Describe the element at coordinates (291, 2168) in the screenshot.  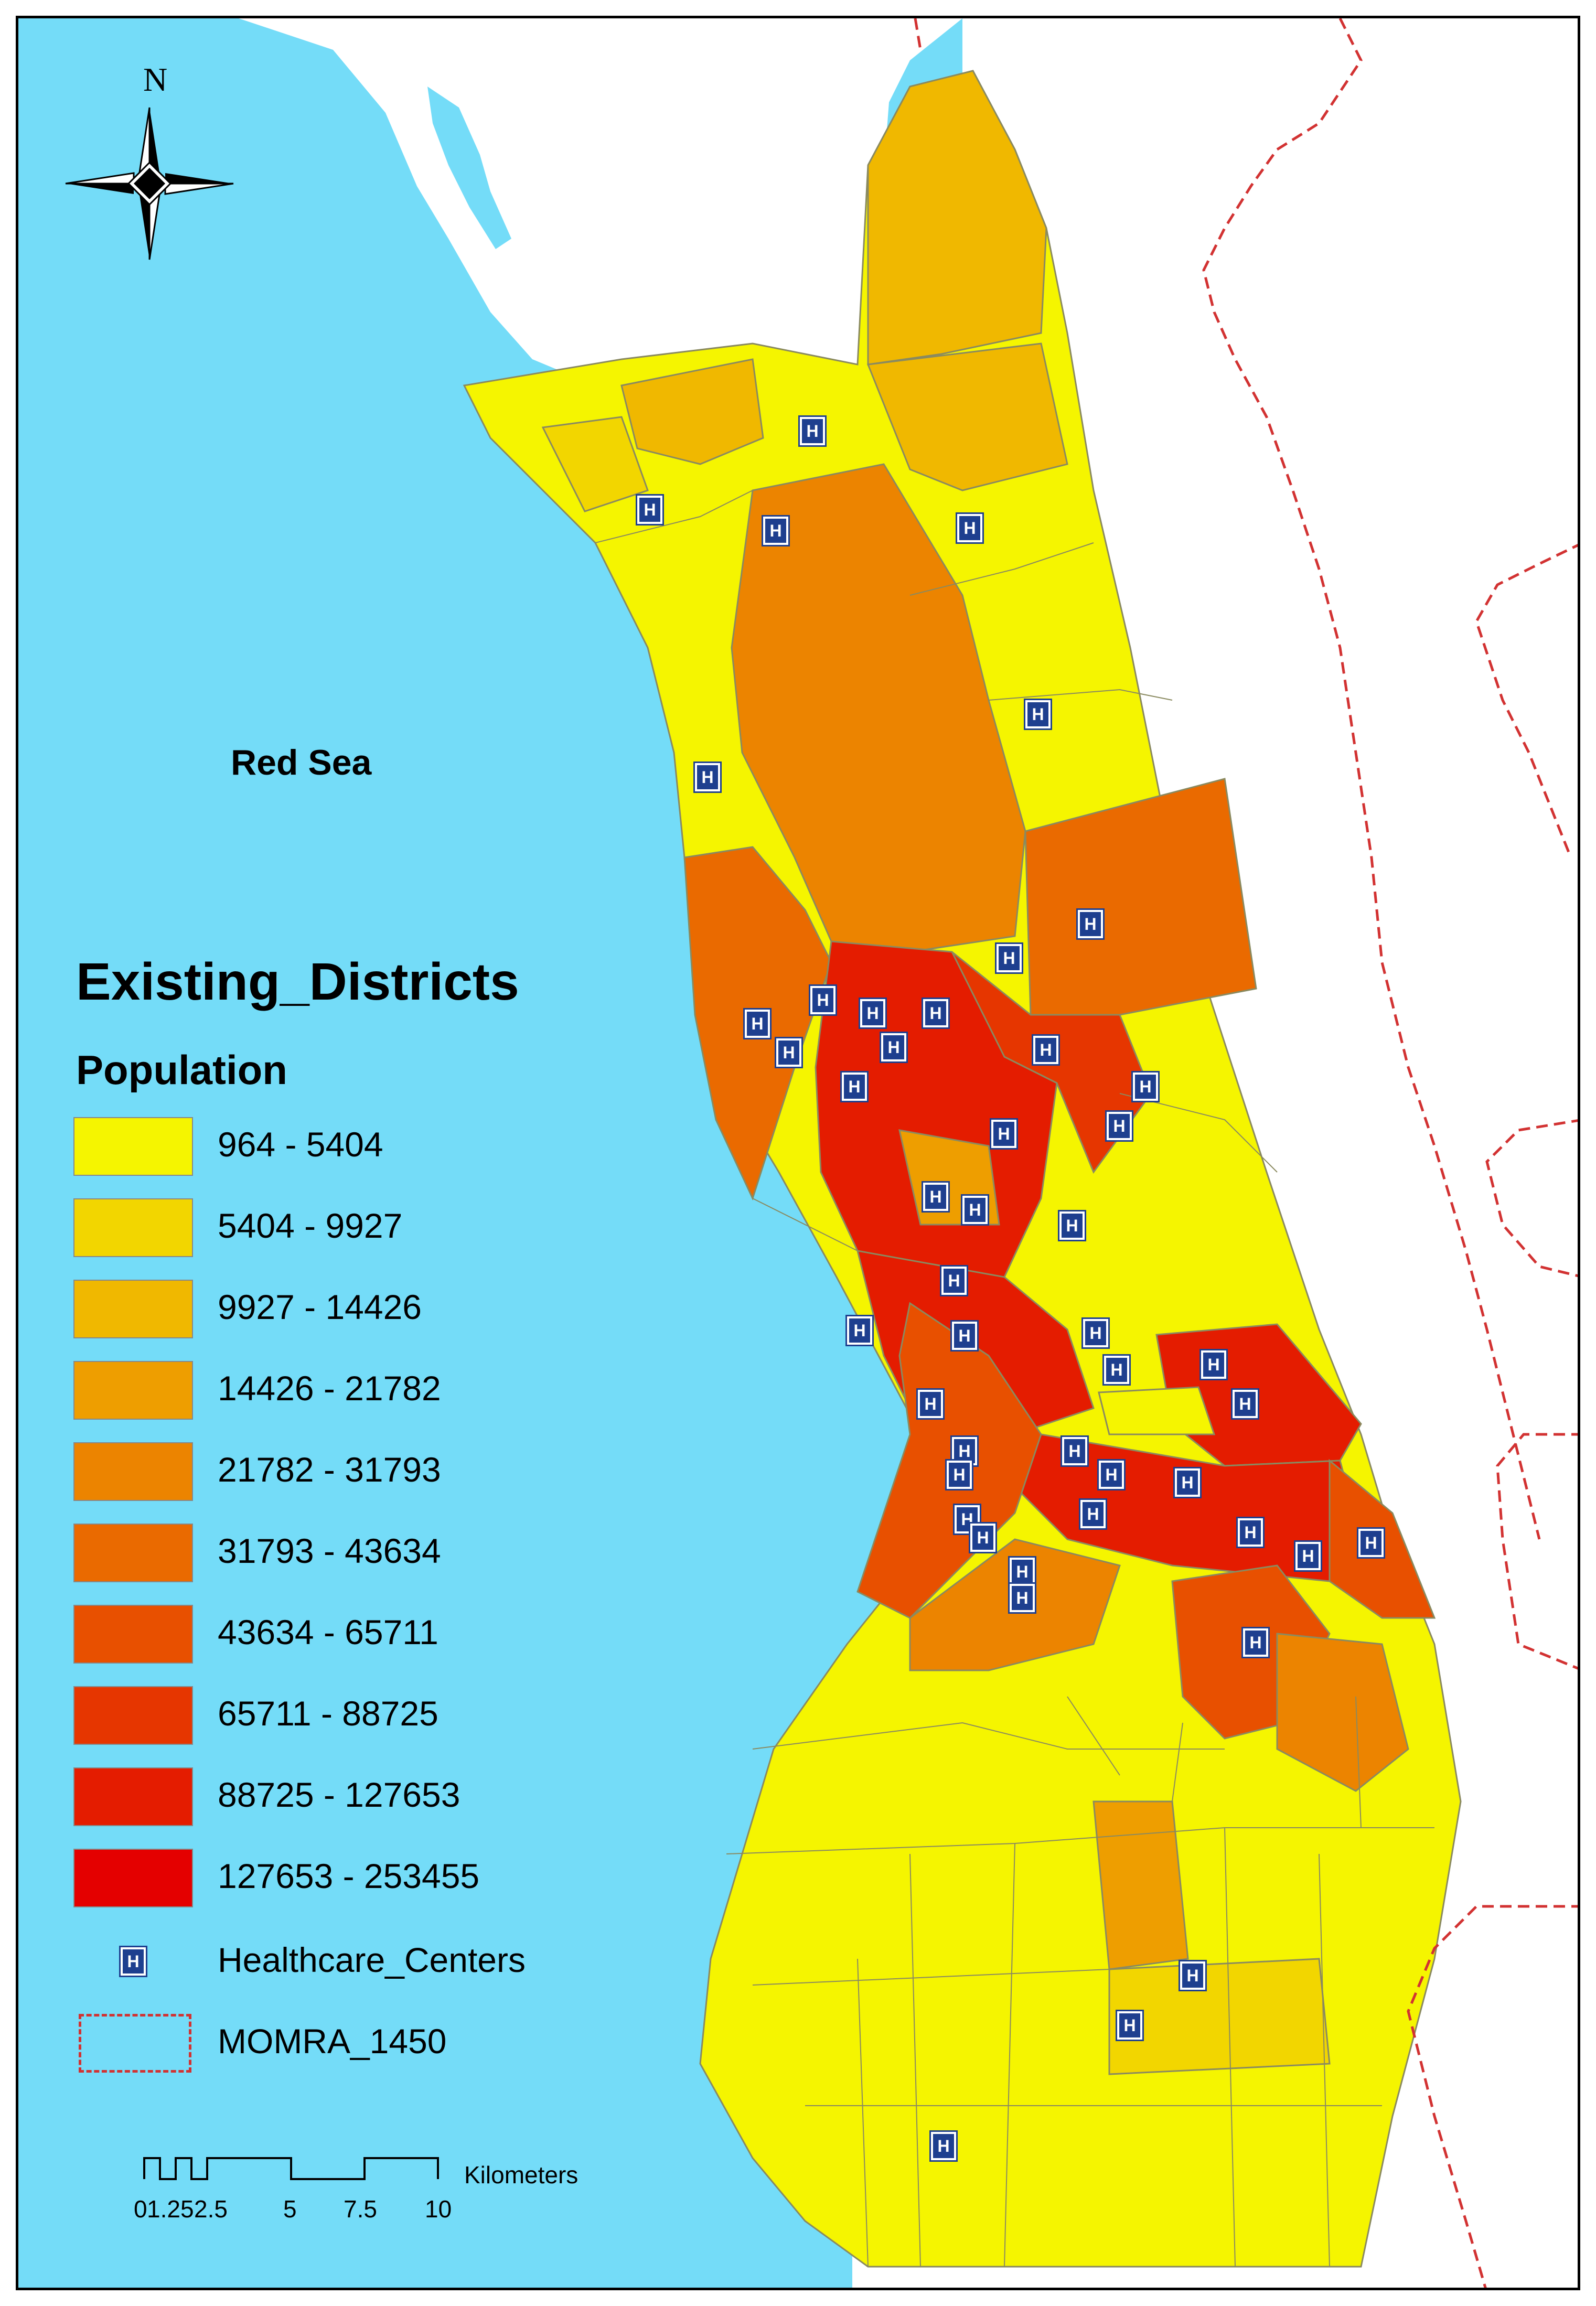
I see `scale-bar` at that location.